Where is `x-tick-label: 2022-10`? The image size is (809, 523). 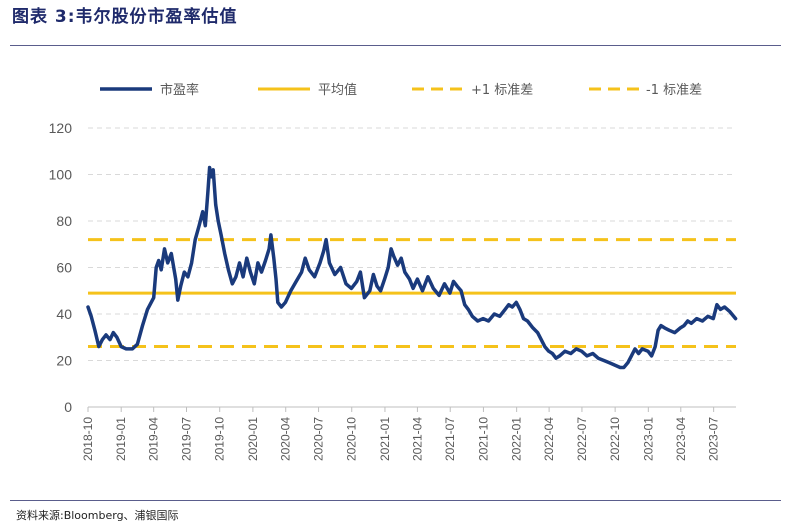
x-tick-label: 2022-10 is located at coordinates (615, 439).